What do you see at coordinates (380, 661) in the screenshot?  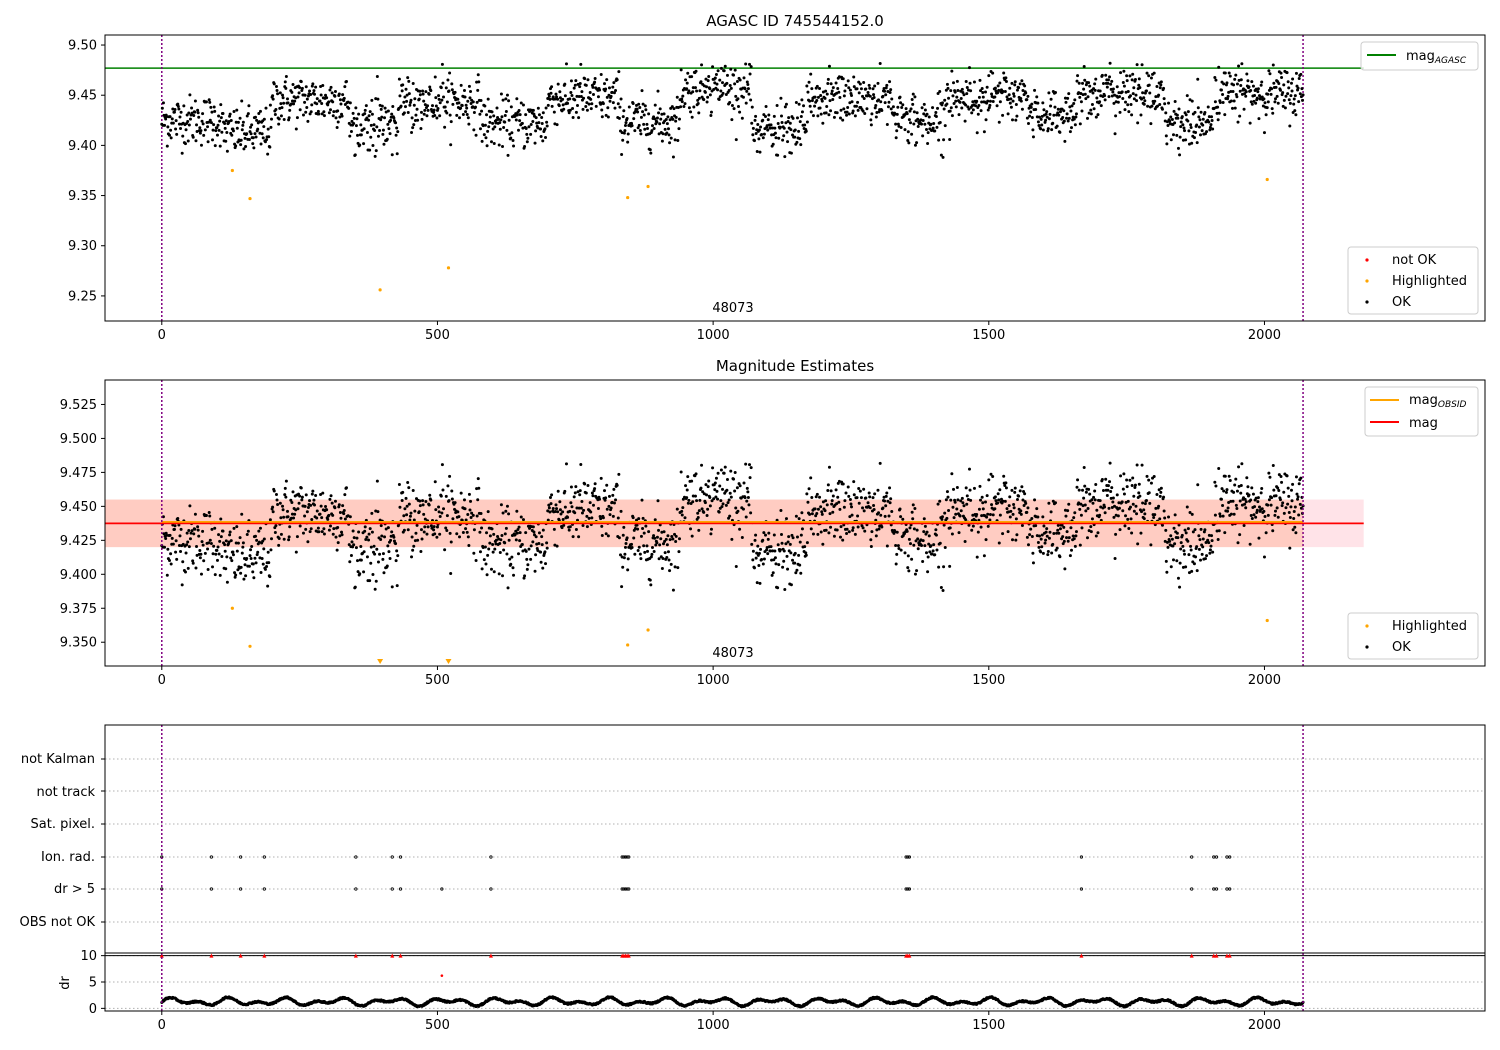 I see `clipped-highlight-marker` at bounding box center [380, 661].